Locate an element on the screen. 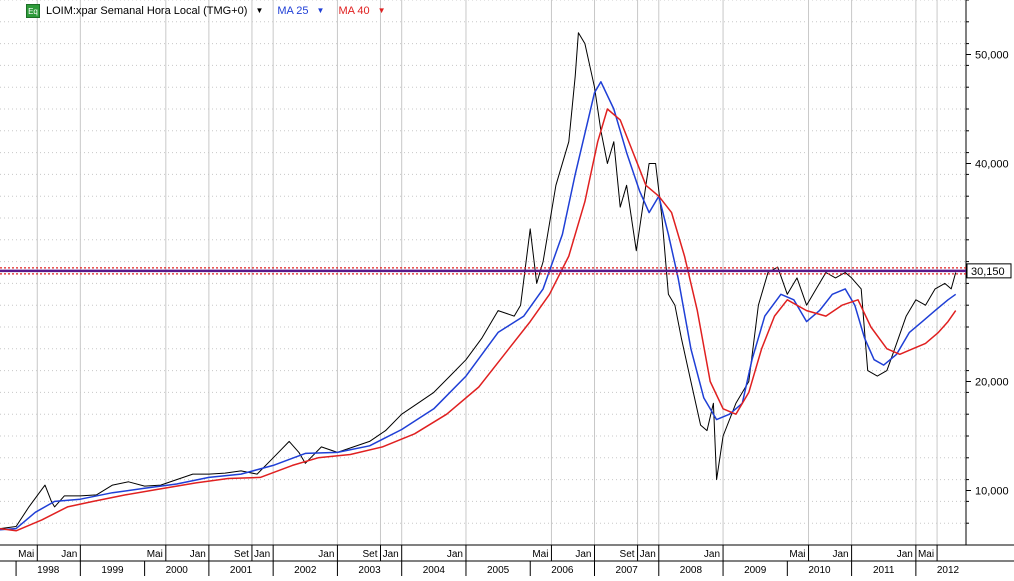 This screenshot has height=581, width=1014. ma25-menu-caret-icon: ▼ is located at coordinates (320, 10).